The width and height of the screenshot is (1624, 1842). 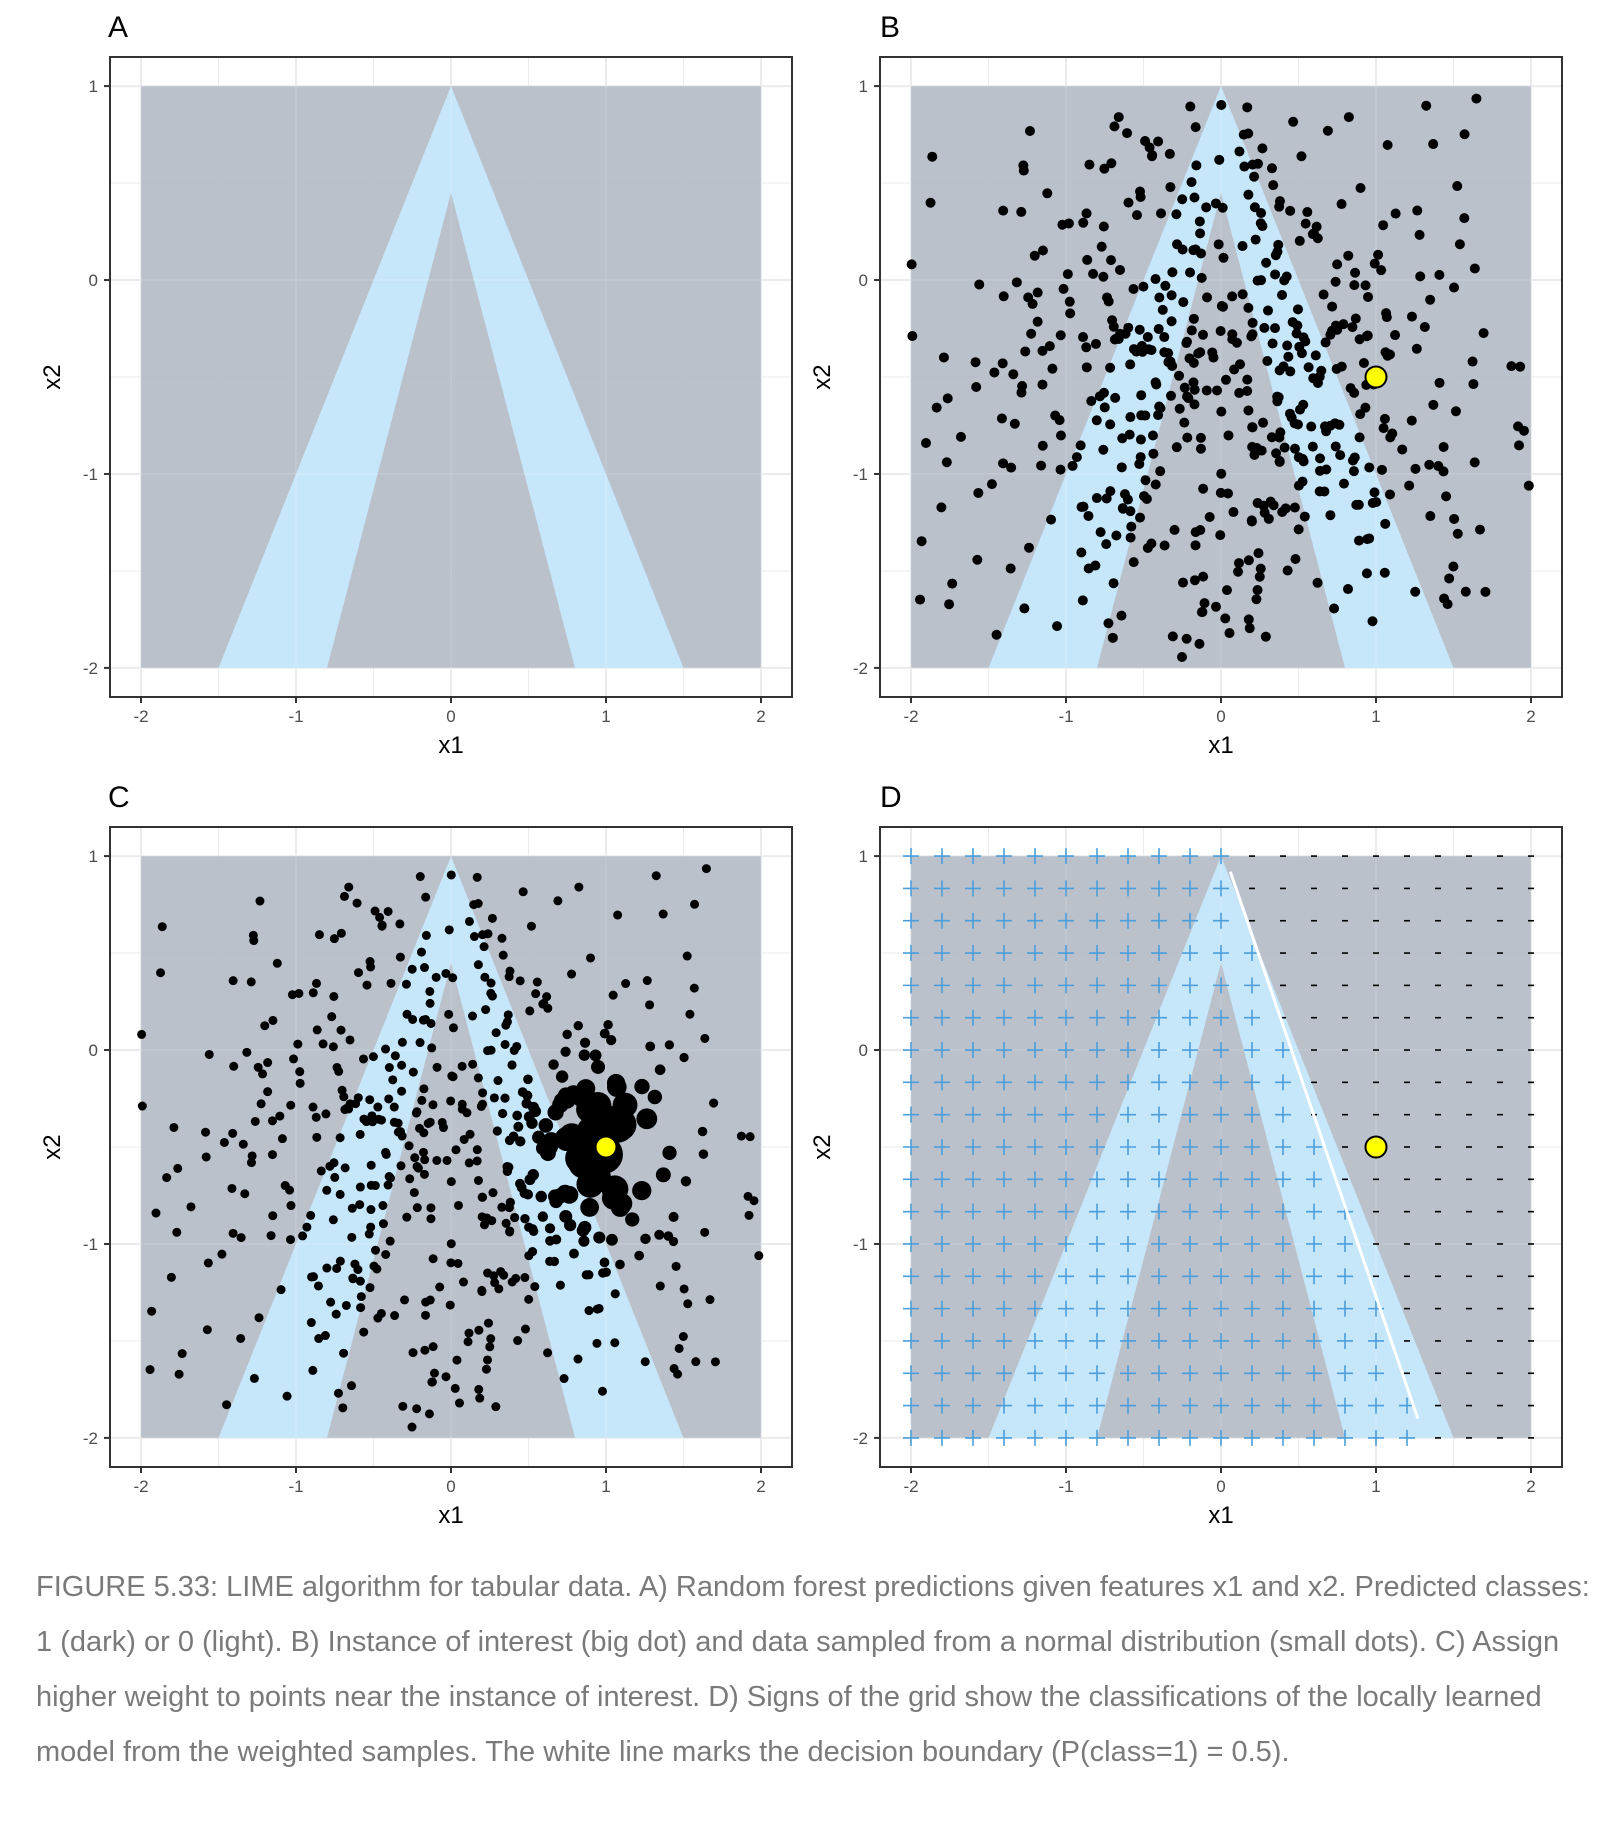 I want to click on y-tick-label: 0, so click(x=93, y=1050).